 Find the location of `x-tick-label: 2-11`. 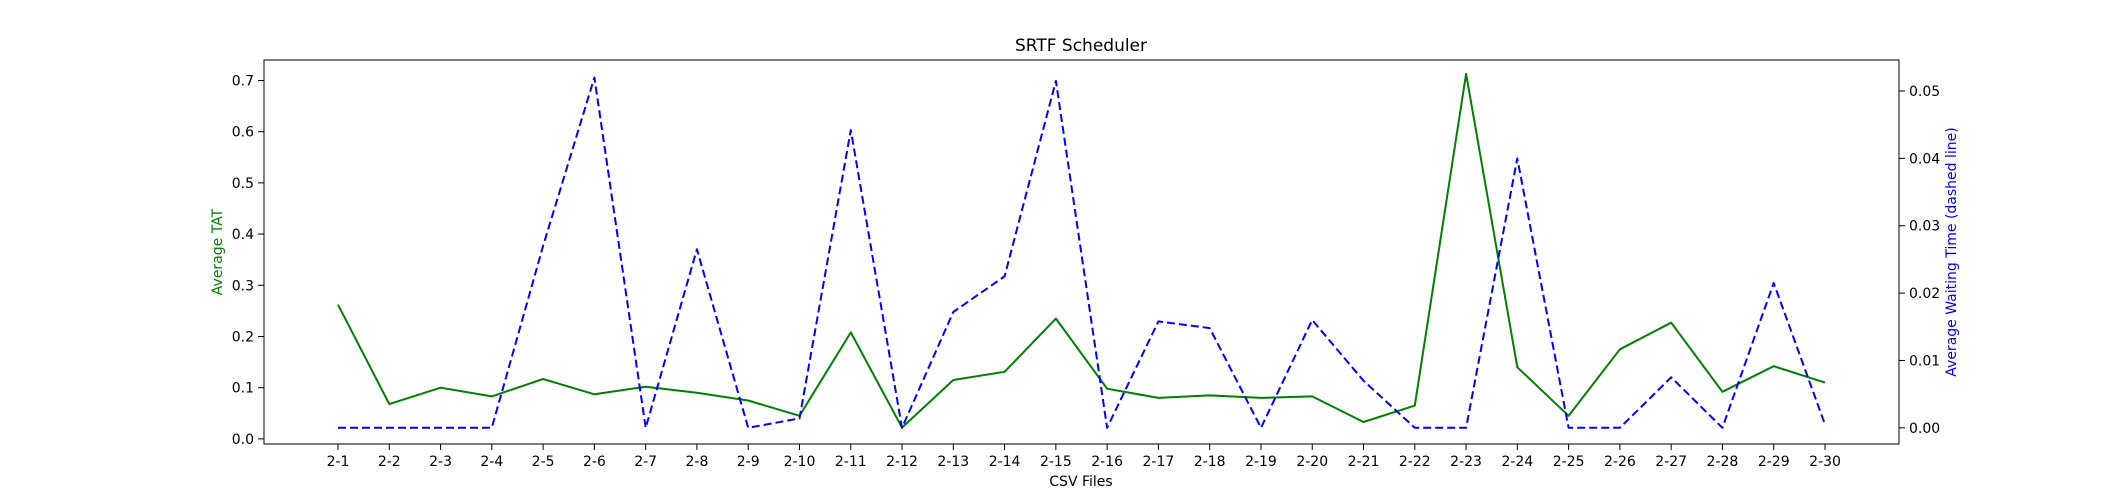

x-tick-label: 2-11 is located at coordinates (851, 462).